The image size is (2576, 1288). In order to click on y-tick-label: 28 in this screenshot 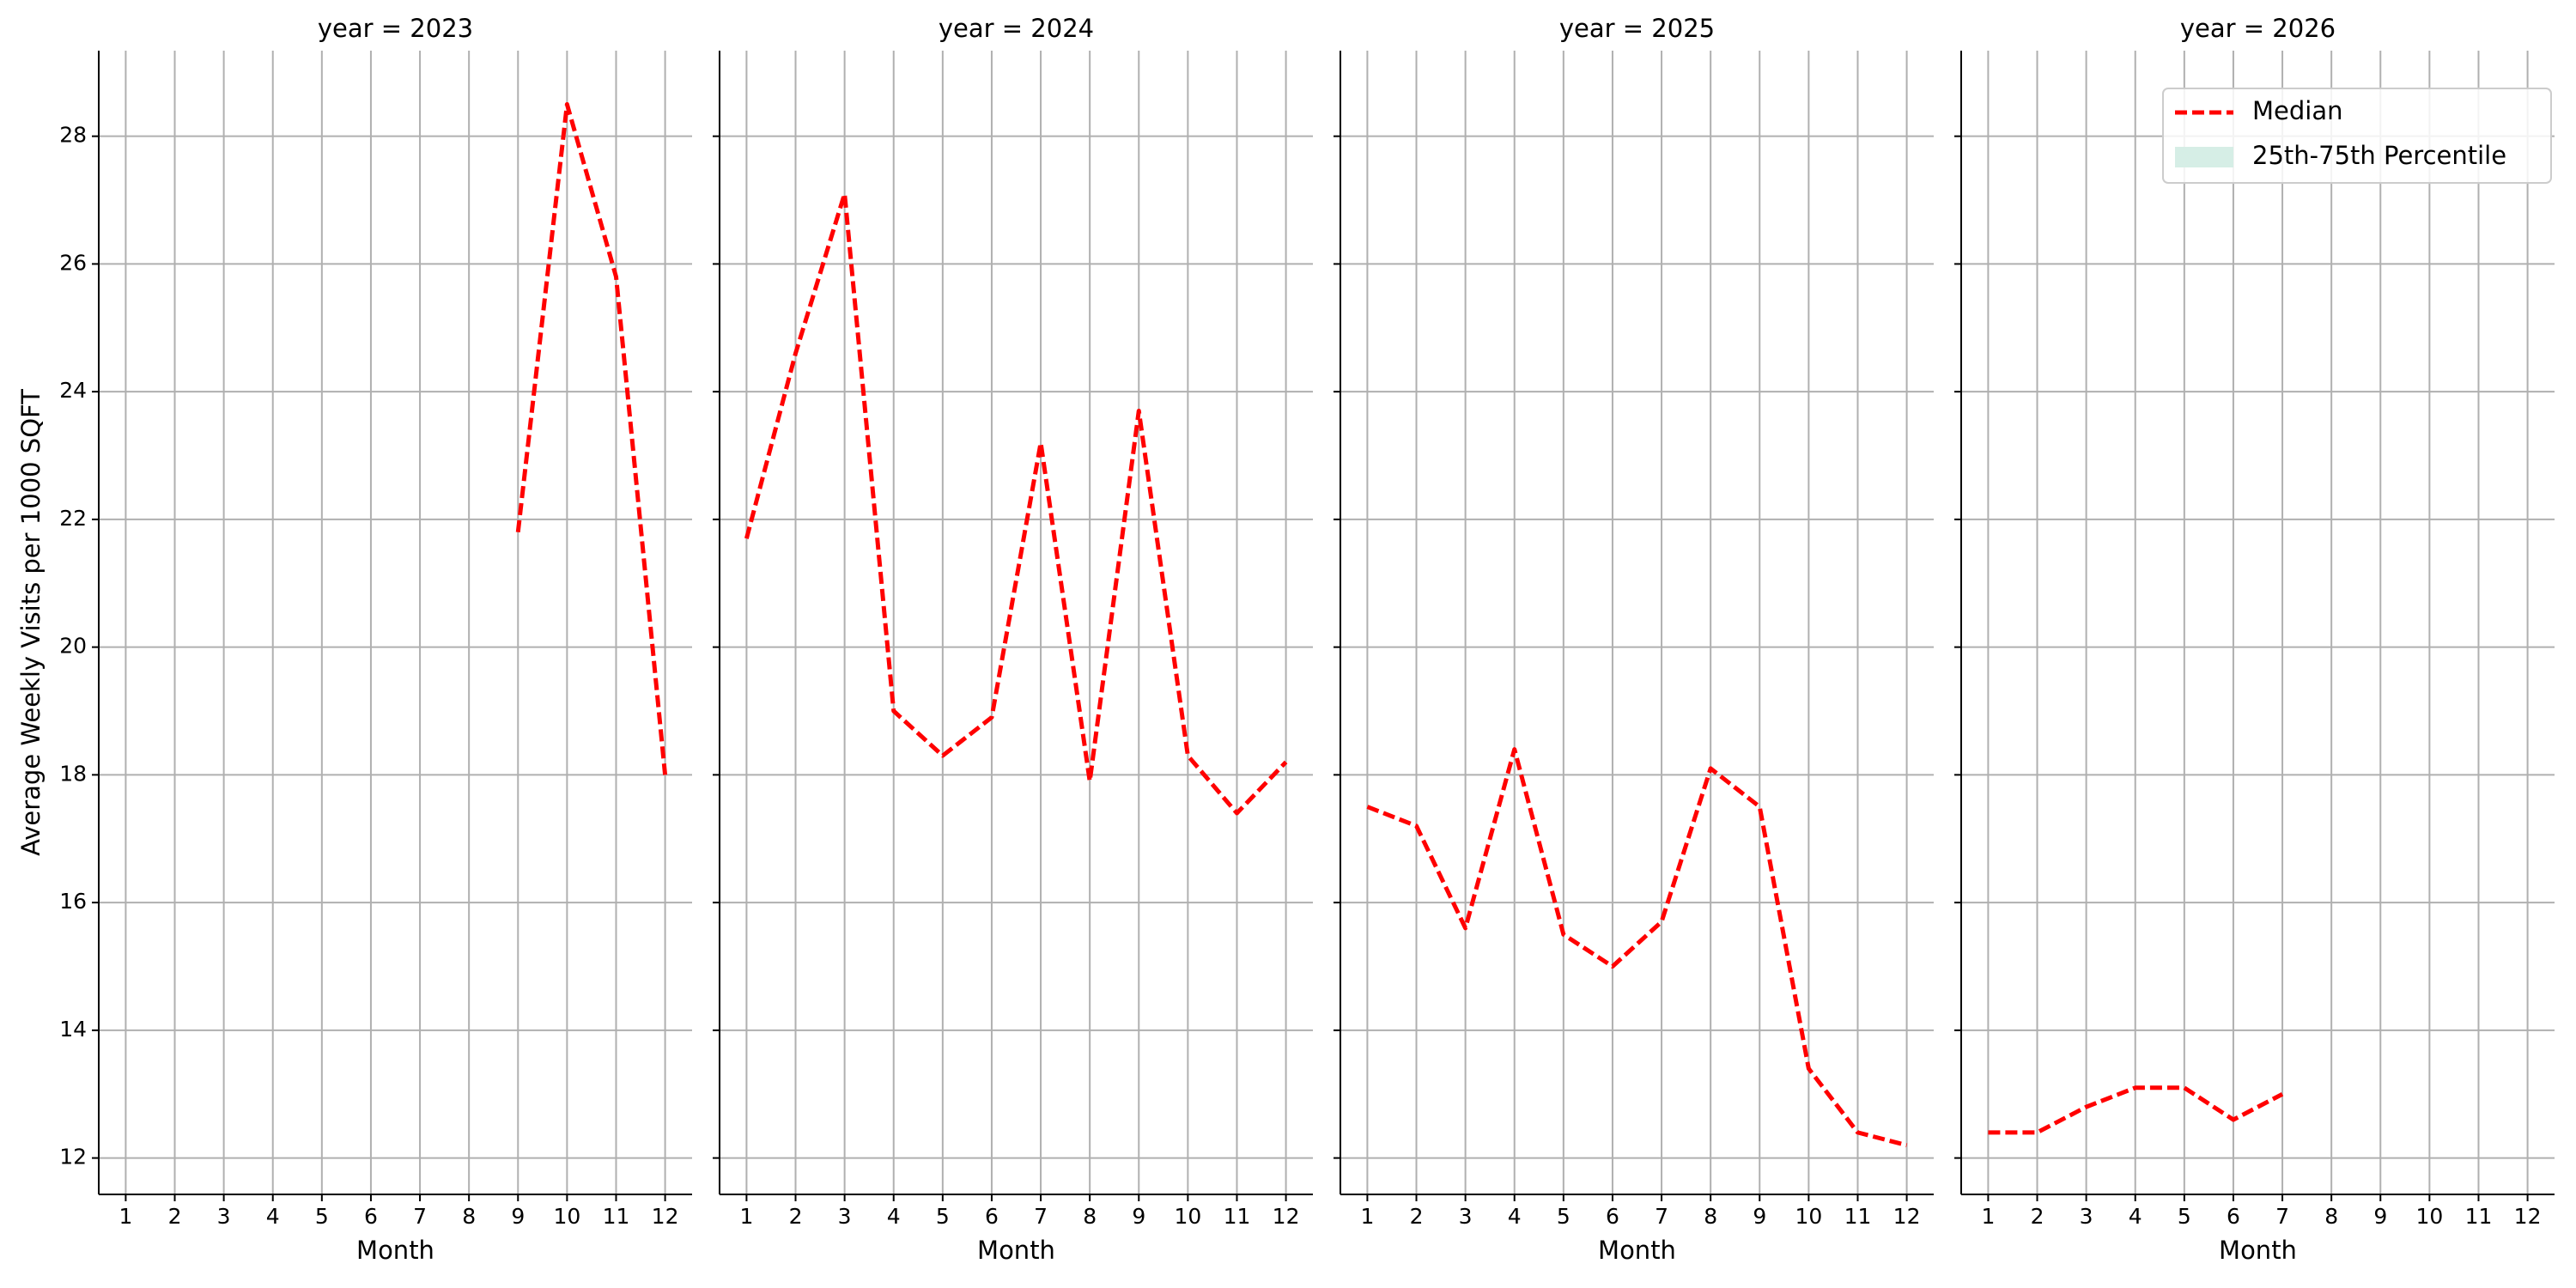, I will do `click(73, 135)`.